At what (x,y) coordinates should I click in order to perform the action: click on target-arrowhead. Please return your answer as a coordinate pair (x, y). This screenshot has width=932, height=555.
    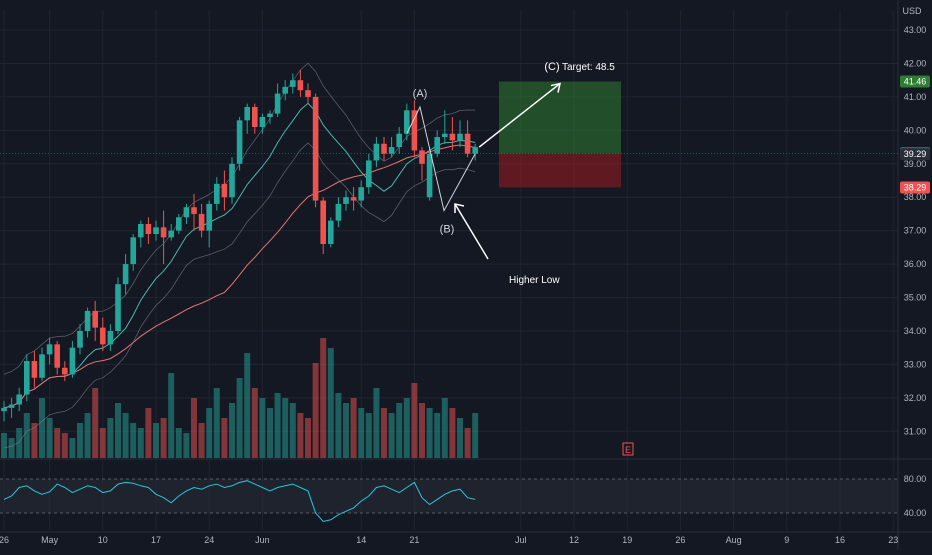
    Looking at the image, I should click on (555, 87).